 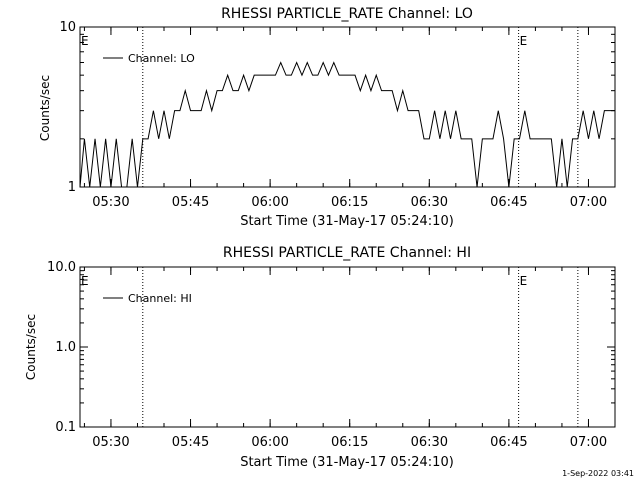 I want to click on y-axis-label-lo: Counts/sec, so click(x=45, y=108).